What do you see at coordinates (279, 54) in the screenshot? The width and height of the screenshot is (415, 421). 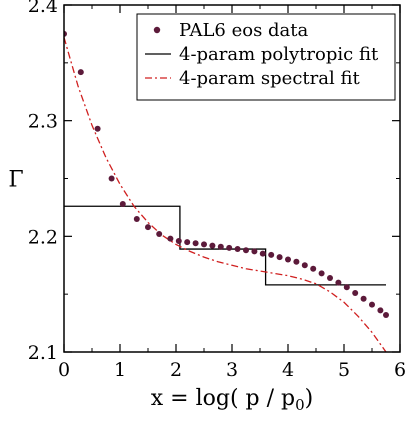 I see `legend-entry-polytropic: 4-param polytropic fit` at bounding box center [279, 54].